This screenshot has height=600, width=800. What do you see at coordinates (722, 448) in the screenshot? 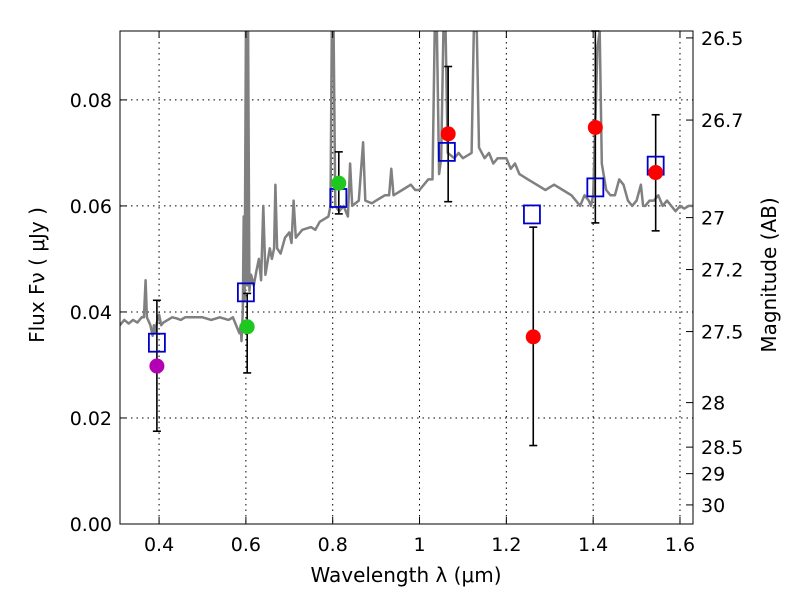
I see `right-tick-label: 28.5` at bounding box center [722, 448].